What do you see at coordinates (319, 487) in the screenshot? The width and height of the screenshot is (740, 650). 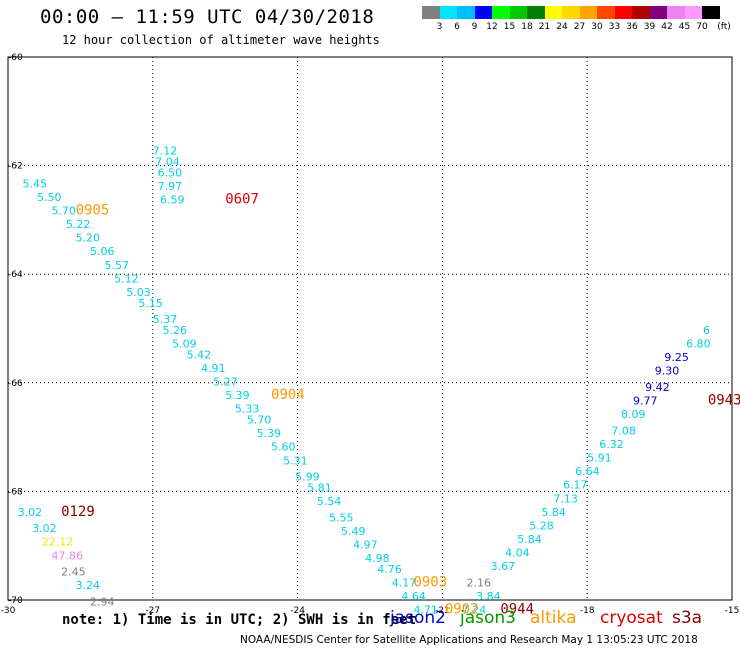 I see `wave-height-label: 5.81` at bounding box center [319, 487].